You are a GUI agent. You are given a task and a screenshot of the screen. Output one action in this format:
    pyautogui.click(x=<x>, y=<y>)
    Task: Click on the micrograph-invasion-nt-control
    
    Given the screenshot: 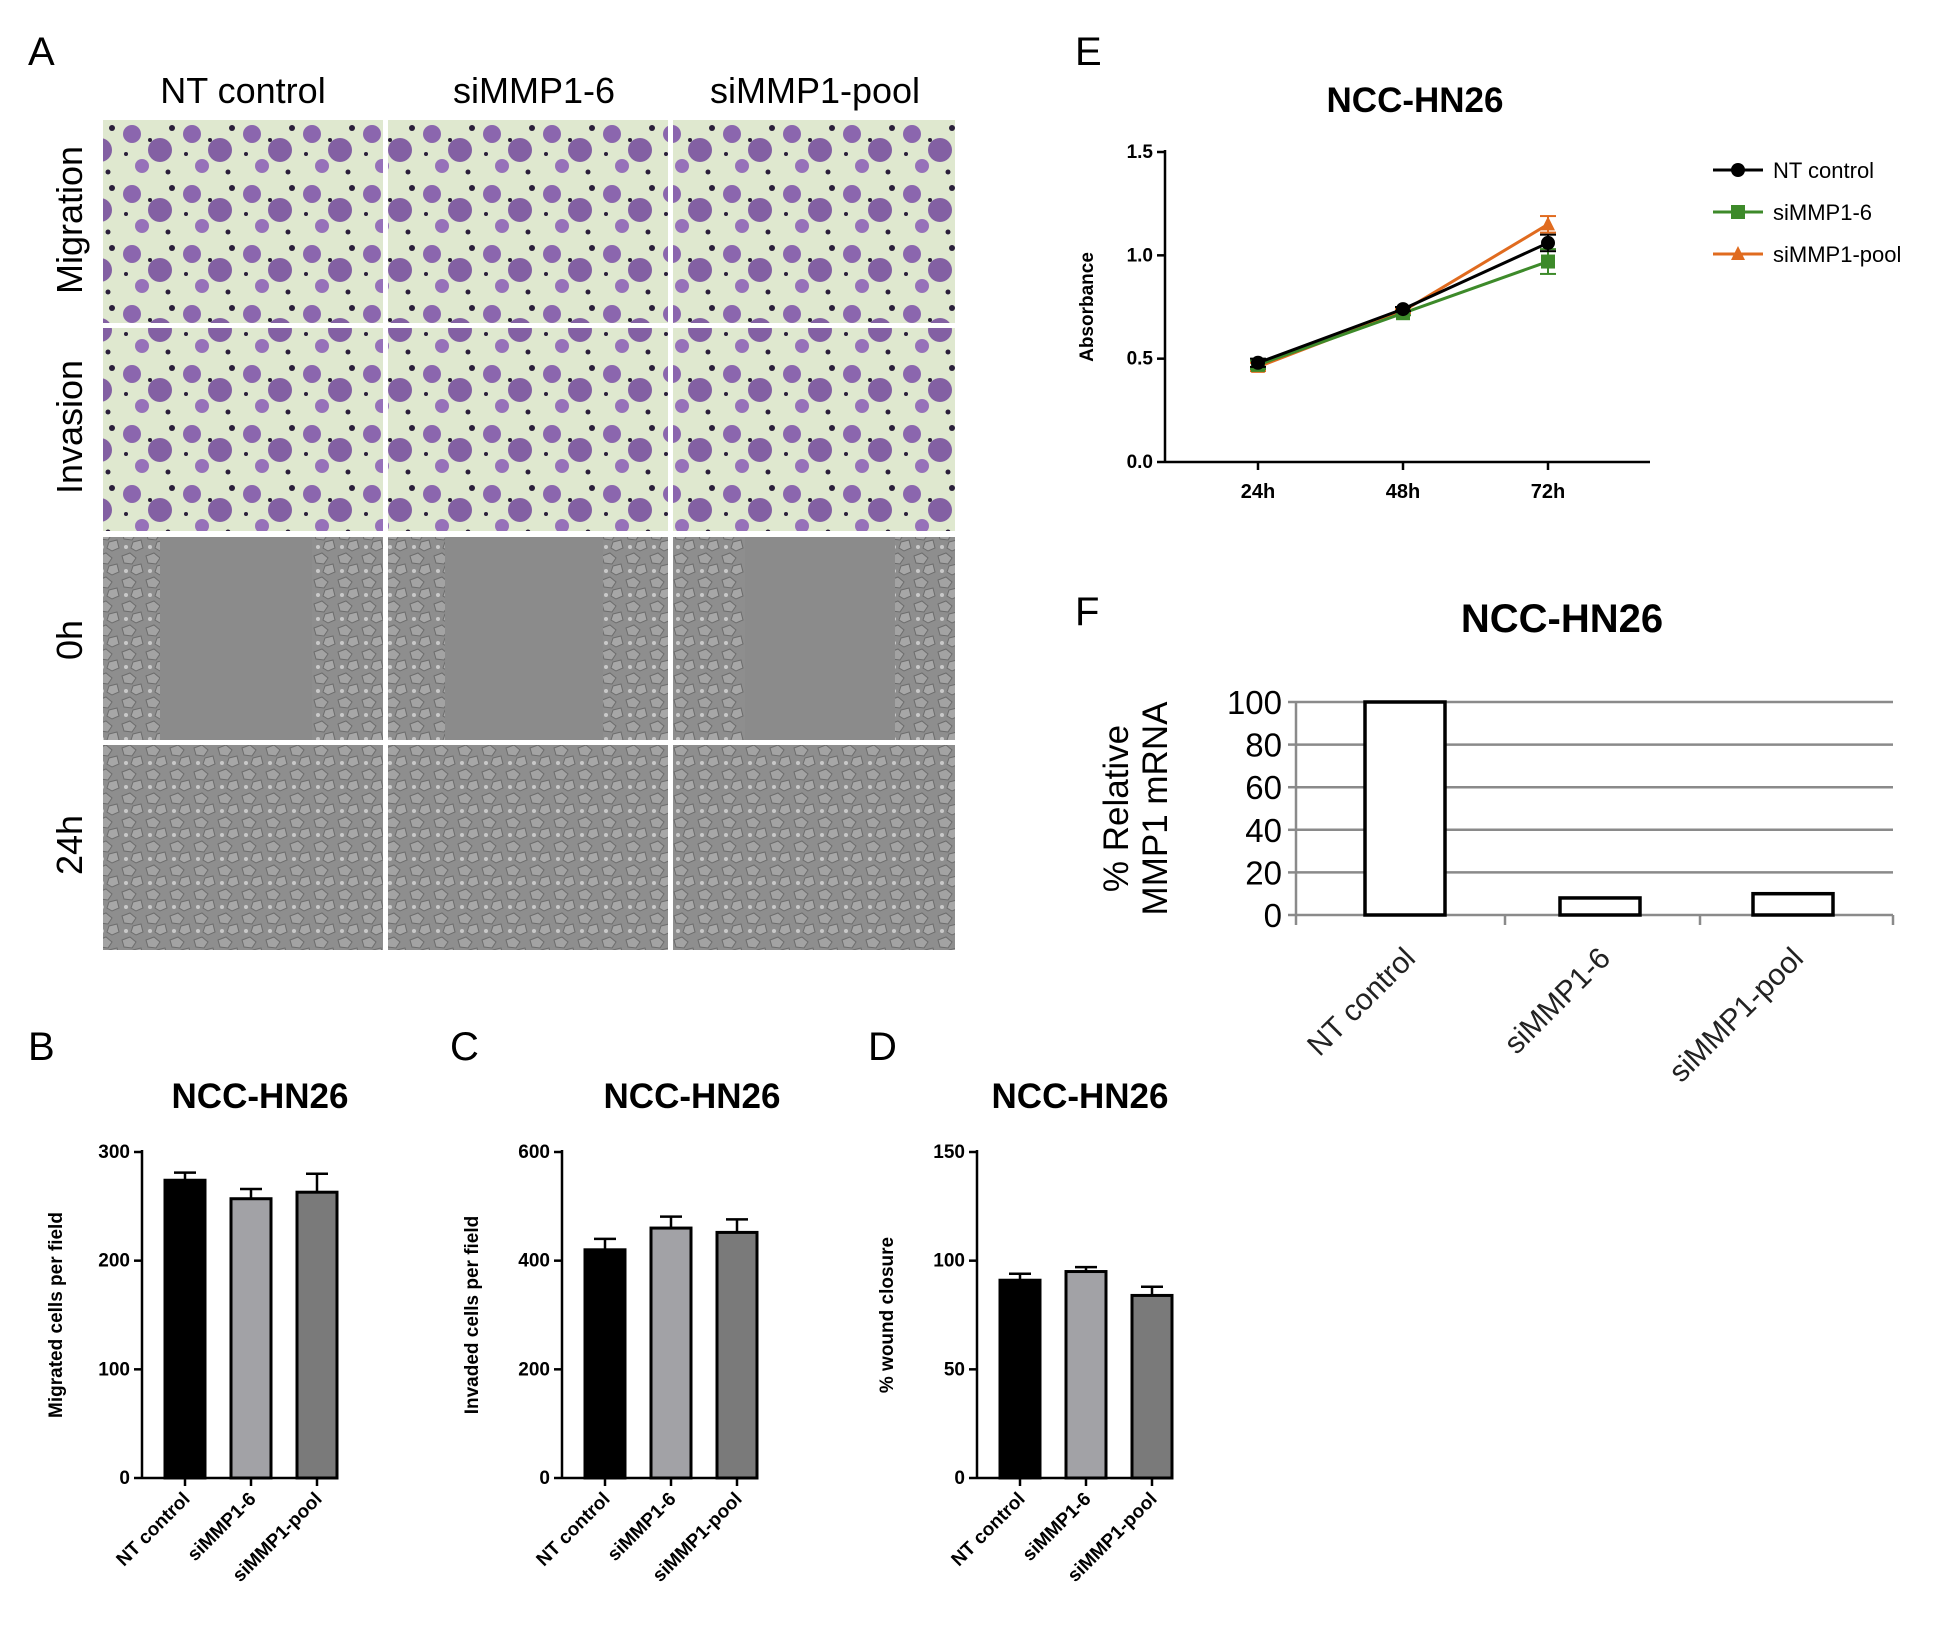 What is the action you would take?
    pyautogui.click(x=243, y=429)
    